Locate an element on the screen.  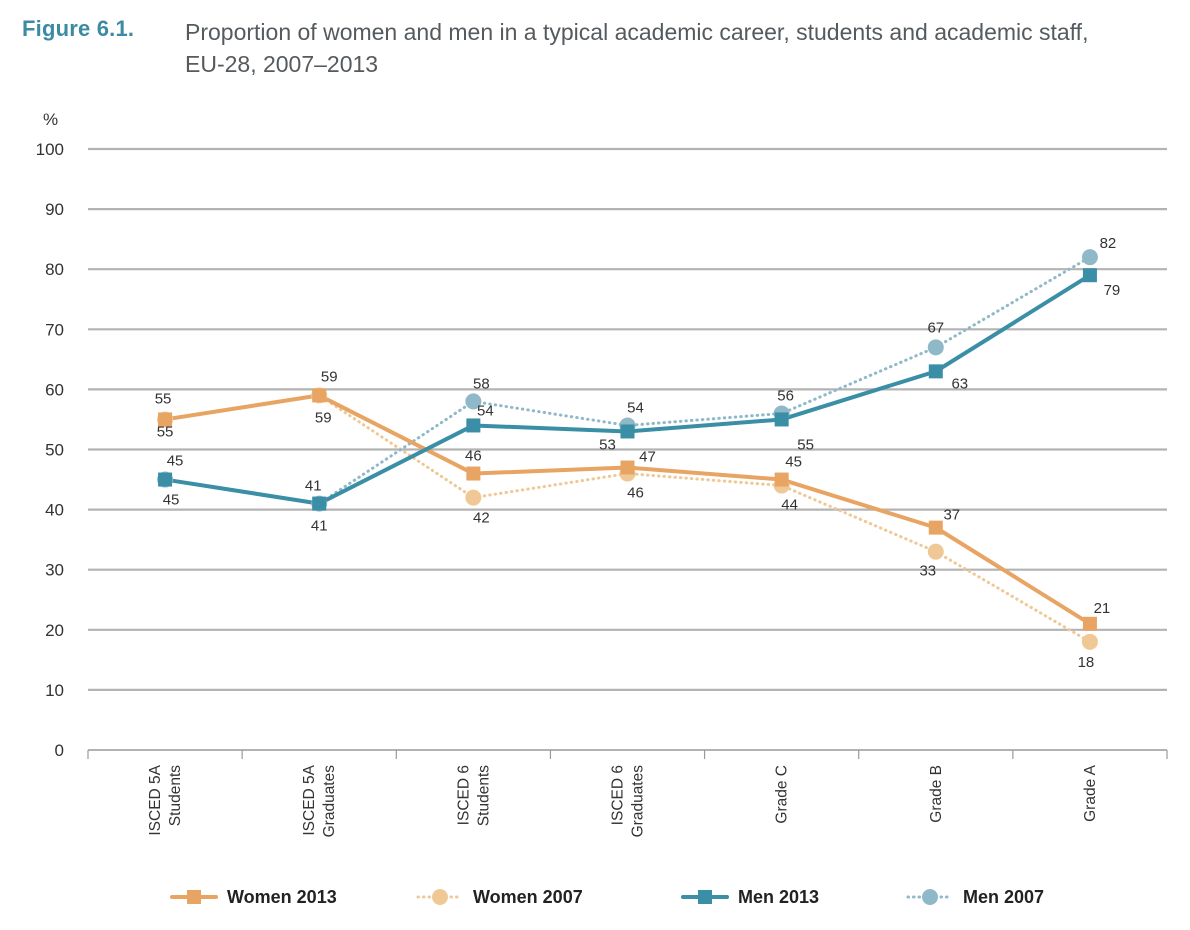
legend-marker-men-2007 is located at coordinates (930, 897).